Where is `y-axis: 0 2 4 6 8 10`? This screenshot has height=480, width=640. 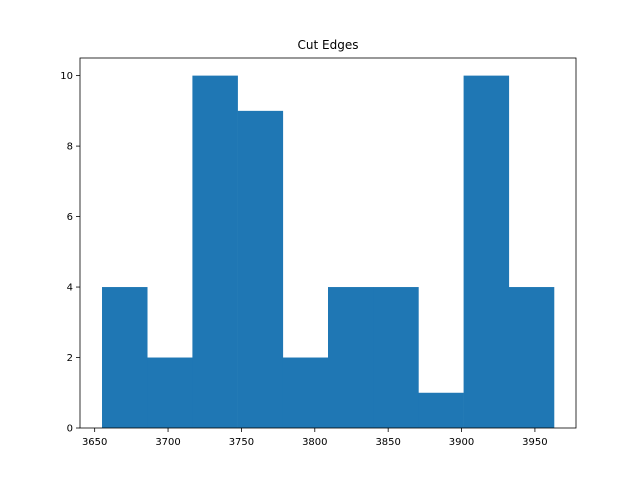
y-axis: 0 2 4 6 8 10 is located at coordinates (70, 253).